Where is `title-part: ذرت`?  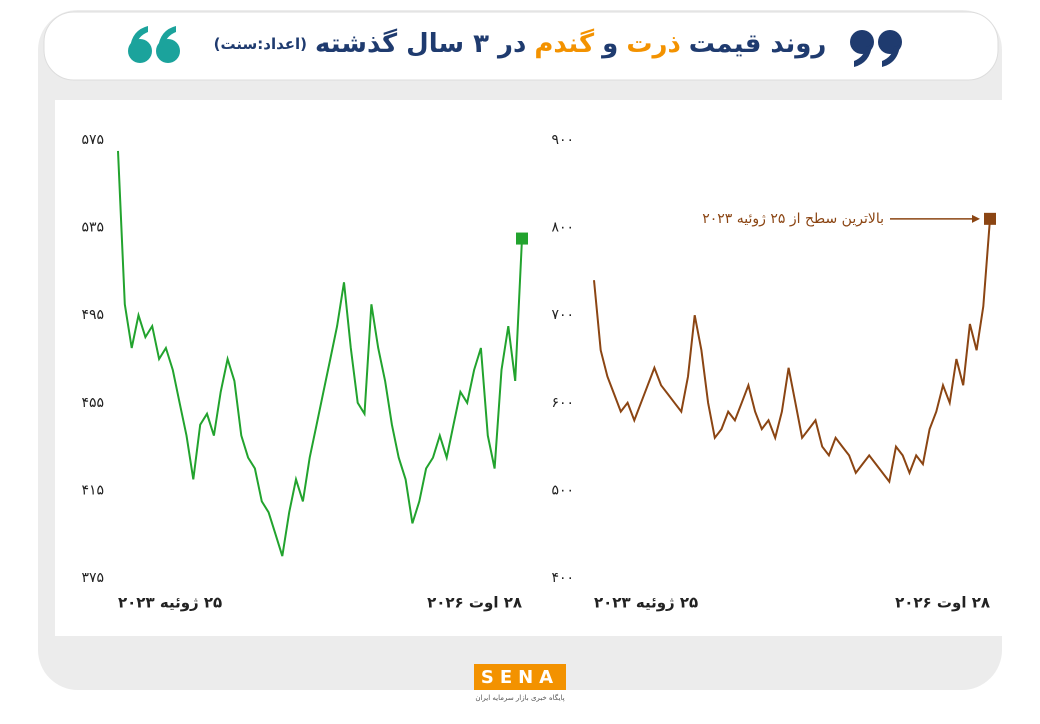
title-part: ذرت is located at coordinates (653, 44).